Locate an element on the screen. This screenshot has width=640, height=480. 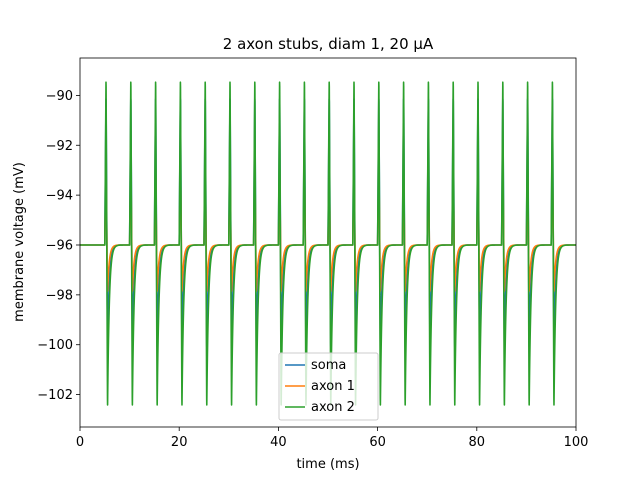
y-tick-label: −92 is located at coordinates (59, 146).